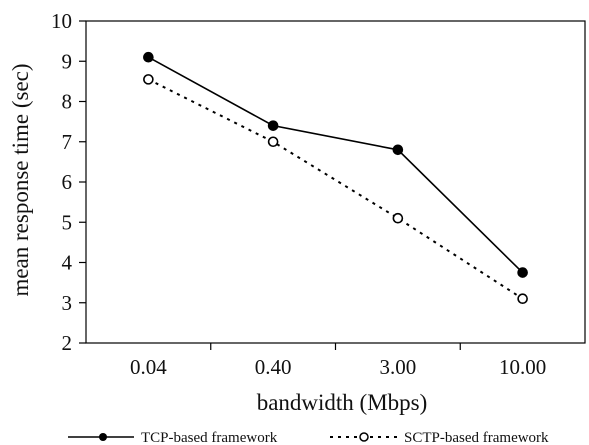 The width and height of the screenshot is (589, 445). What do you see at coordinates (209, 437) in the screenshot?
I see `legend-tcp-label: TCP-based framework` at bounding box center [209, 437].